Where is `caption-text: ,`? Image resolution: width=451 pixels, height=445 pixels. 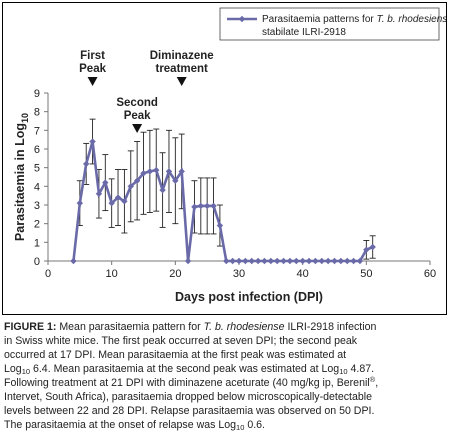 caption-text: , is located at coordinates (377, 383).